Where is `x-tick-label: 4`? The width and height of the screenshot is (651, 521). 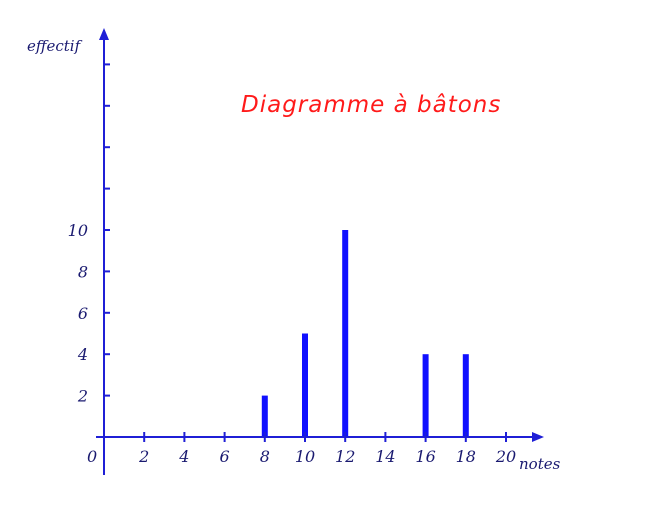
x-tick-label: 4 is located at coordinates (183, 456).